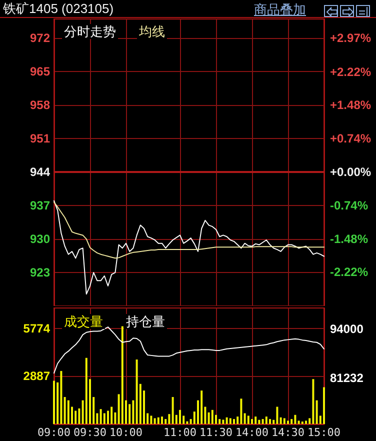  Describe the element at coordinates (349, 239) in the screenshot. I see `y2-tick-label: -1.48%` at that location.